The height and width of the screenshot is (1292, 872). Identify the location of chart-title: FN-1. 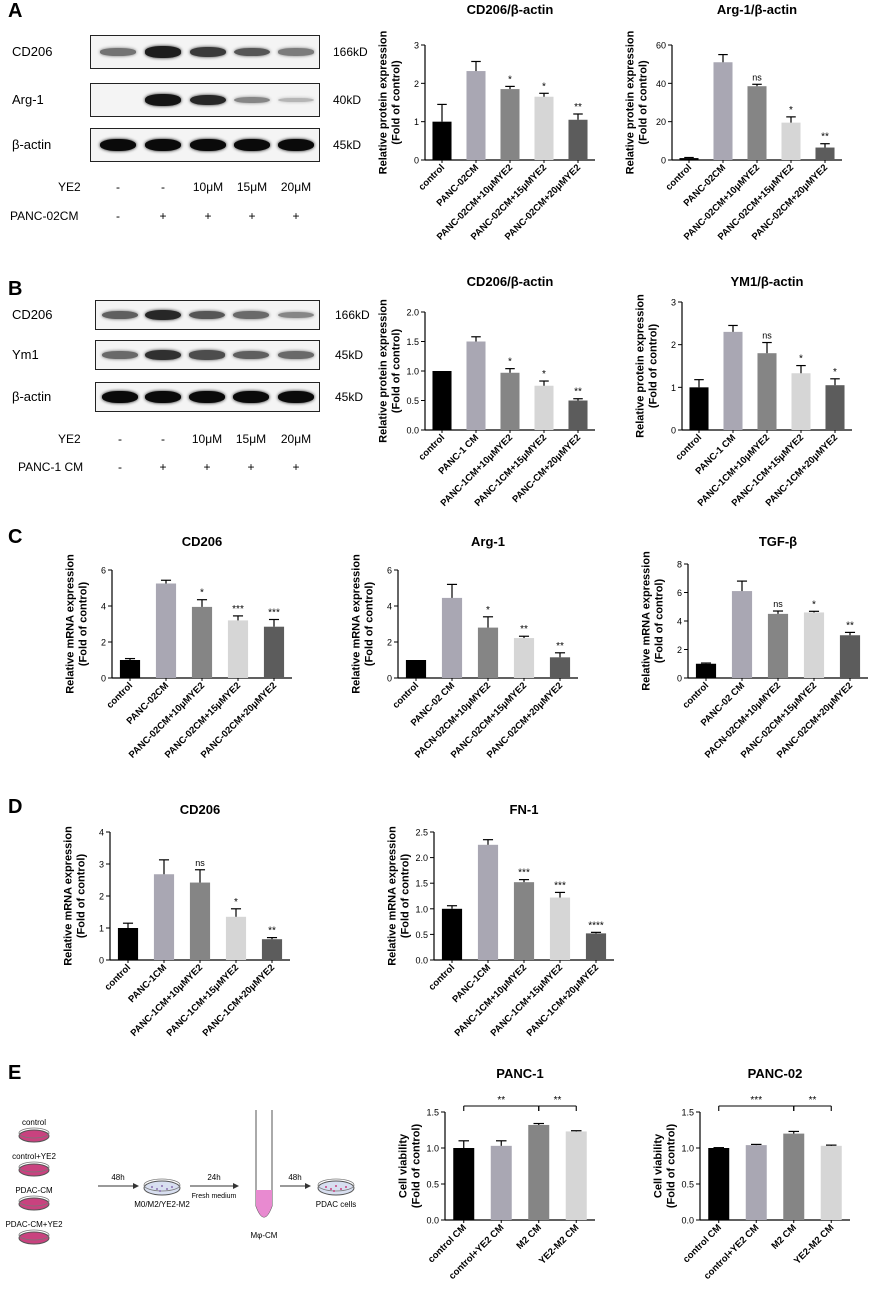
(524, 809).